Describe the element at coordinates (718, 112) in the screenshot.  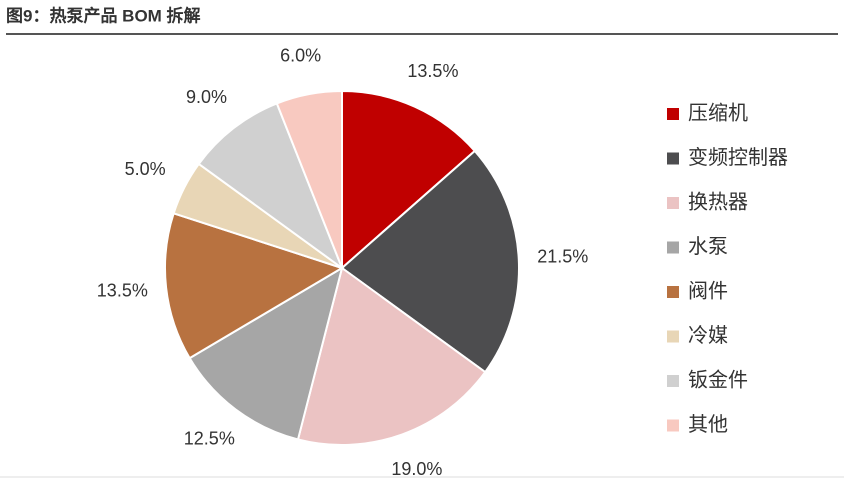
I see `legend-label: 压缩机` at that location.